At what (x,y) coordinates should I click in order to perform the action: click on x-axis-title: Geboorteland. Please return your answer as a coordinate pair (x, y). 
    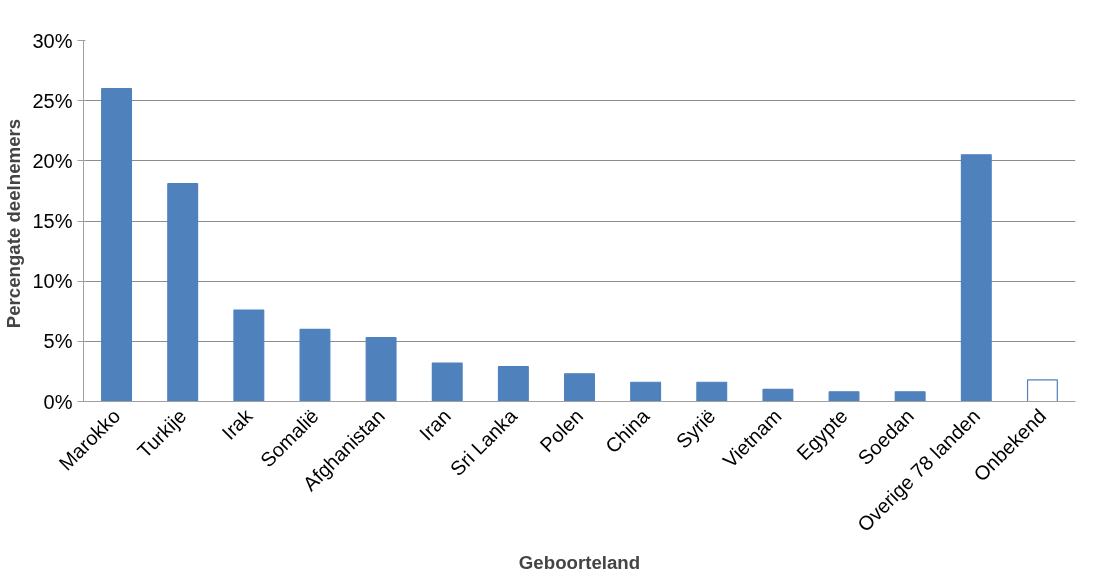
    Looking at the image, I should click on (579, 562).